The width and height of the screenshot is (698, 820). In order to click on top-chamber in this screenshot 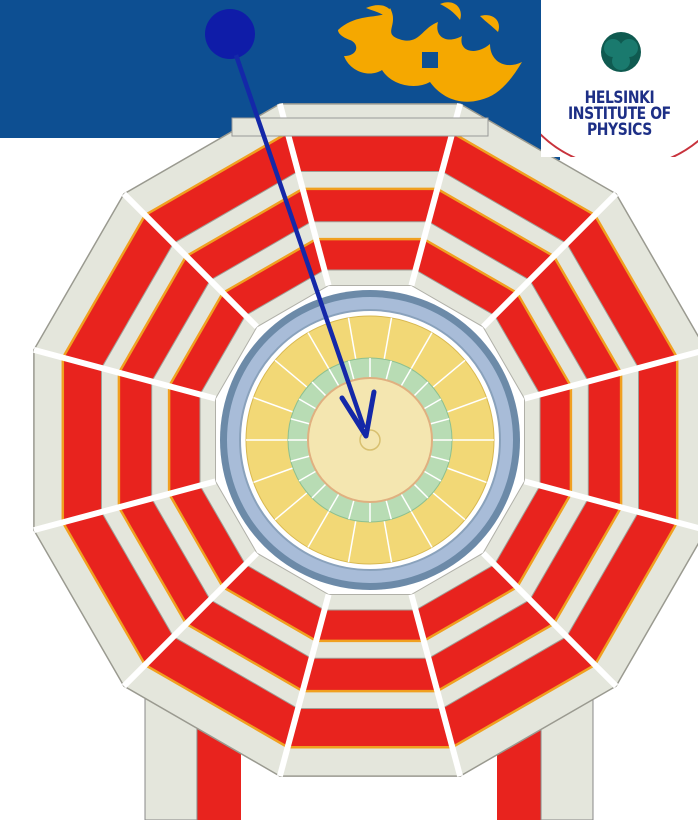, I will do `click(360, 127)`.